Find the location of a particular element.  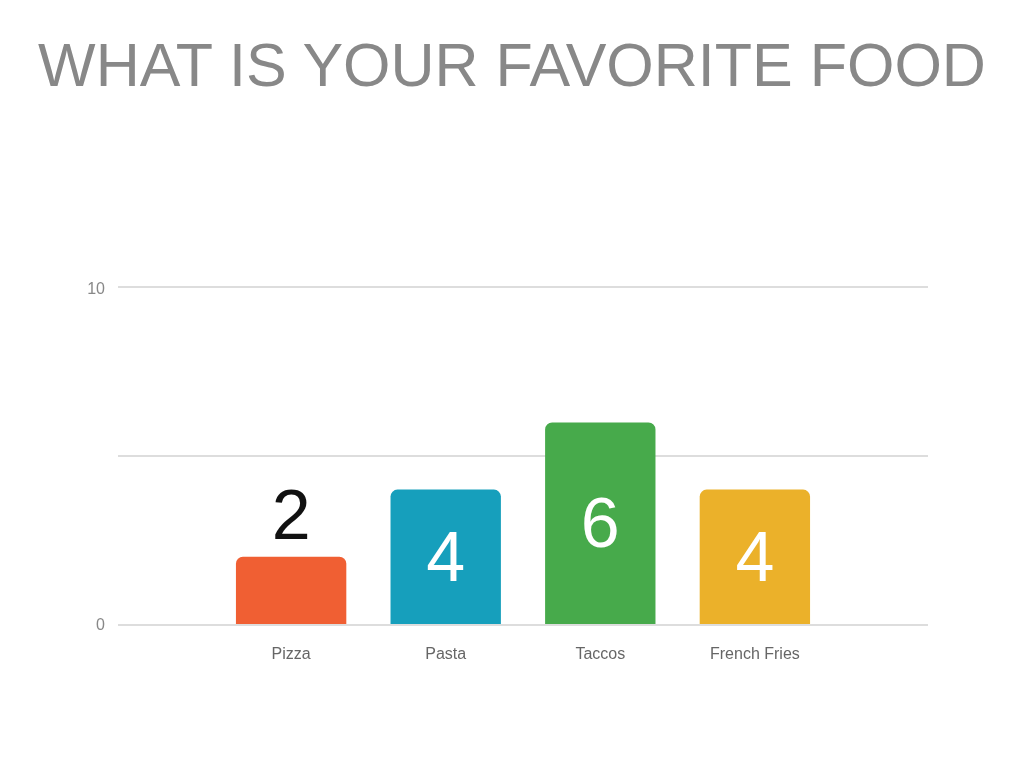

x-tick-label: Taccos is located at coordinates (600, 654).